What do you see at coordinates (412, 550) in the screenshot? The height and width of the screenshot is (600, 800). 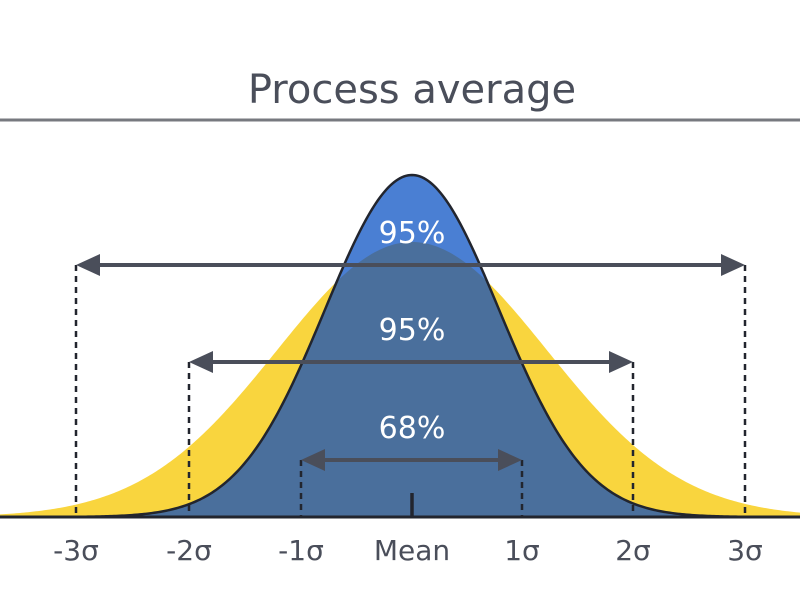 I see `axis-tick-label: Mean` at bounding box center [412, 550].